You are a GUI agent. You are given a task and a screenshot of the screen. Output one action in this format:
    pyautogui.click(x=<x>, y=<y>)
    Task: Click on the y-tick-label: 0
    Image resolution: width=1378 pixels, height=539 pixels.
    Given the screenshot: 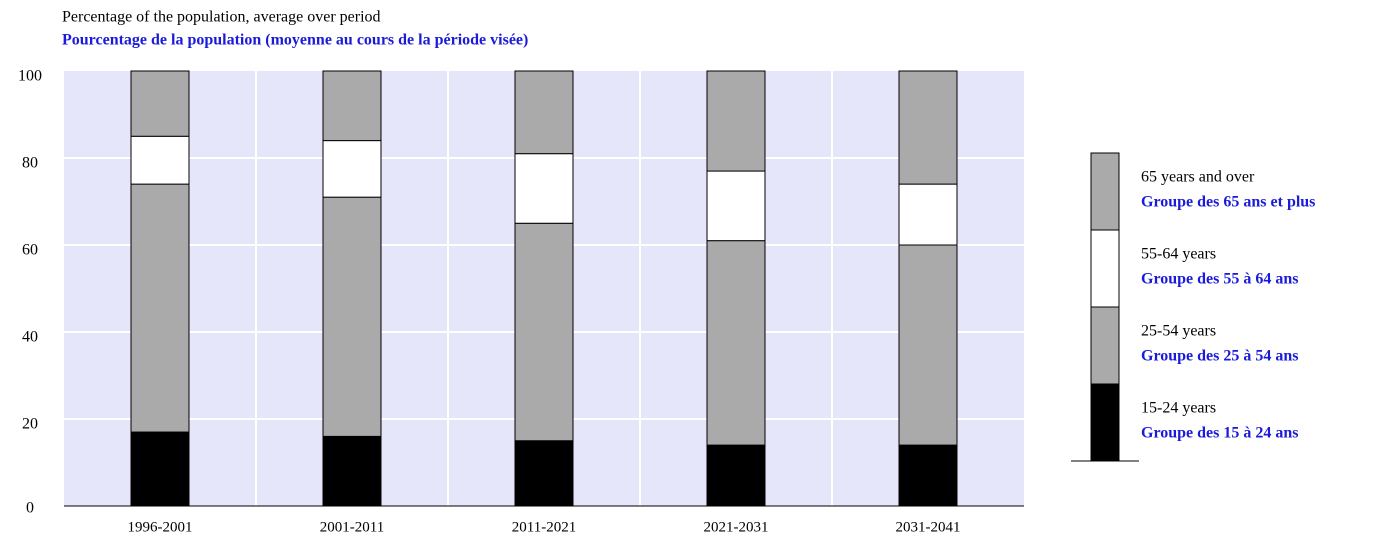 What is the action you would take?
    pyautogui.click(x=30, y=508)
    